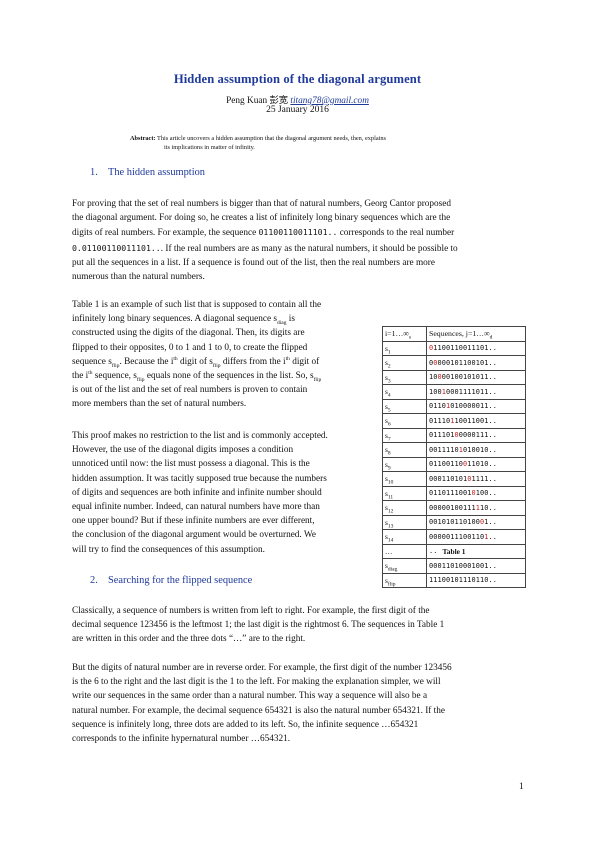 Image resolution: width=595 pixels, height=842 pixels. Describe the element at coordinates (287, 358) in the screenshot. I see `p2-sup: th` at that location.